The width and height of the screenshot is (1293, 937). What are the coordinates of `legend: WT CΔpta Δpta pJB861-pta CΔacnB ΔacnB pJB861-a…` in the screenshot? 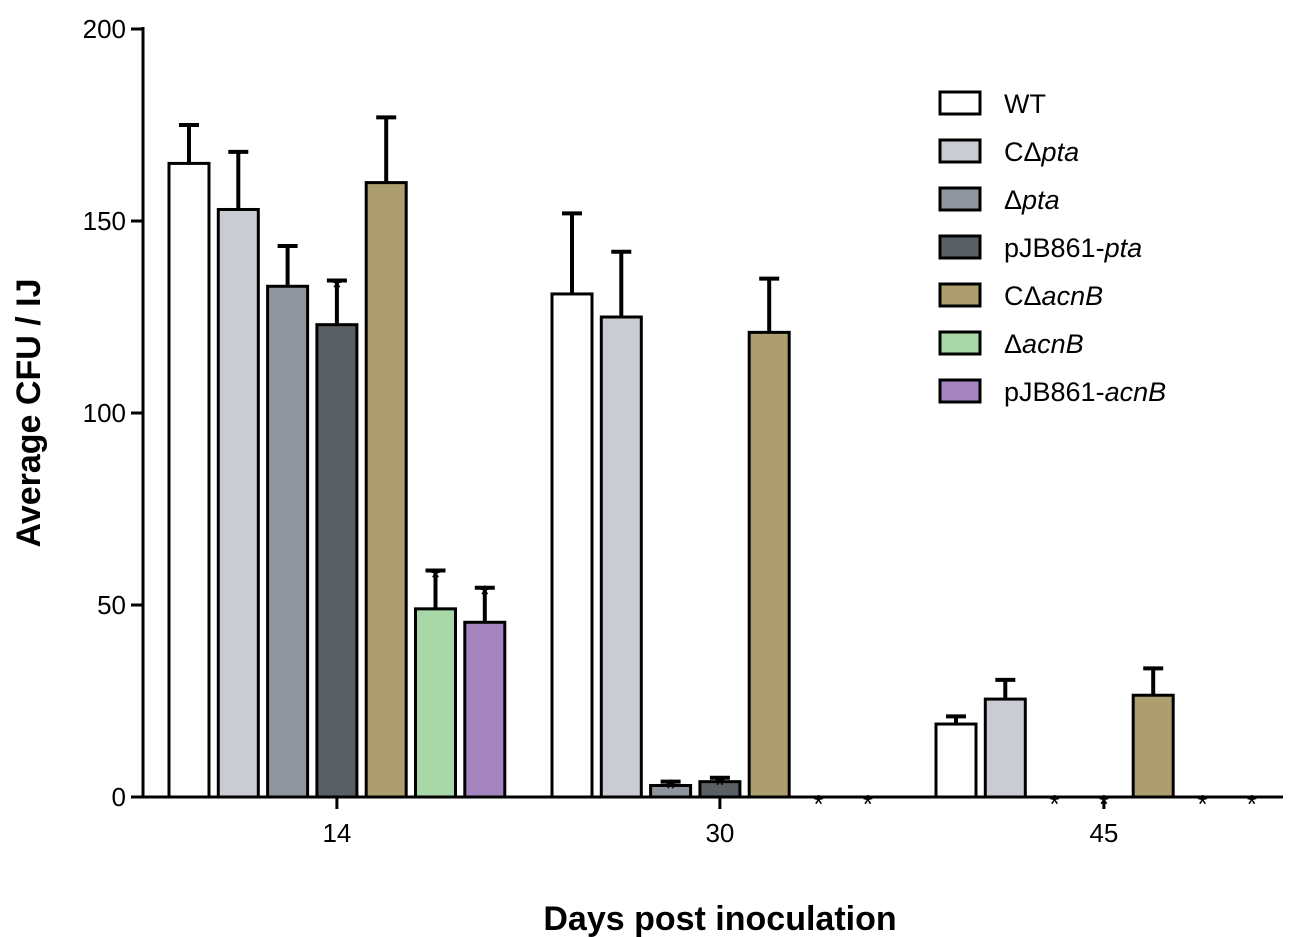 It's located at (1052, 248).